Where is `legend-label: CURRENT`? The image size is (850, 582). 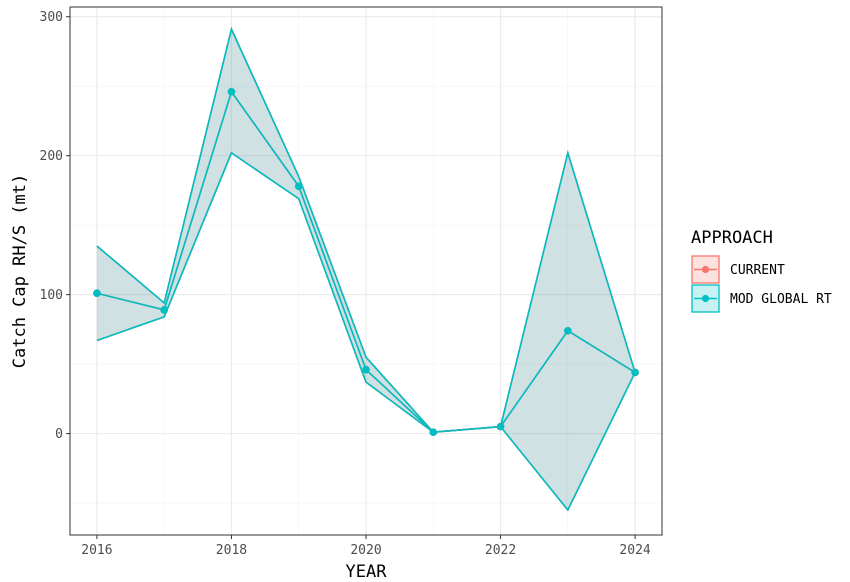
legend-label: CURRENT is located at coordinates (757, 270).